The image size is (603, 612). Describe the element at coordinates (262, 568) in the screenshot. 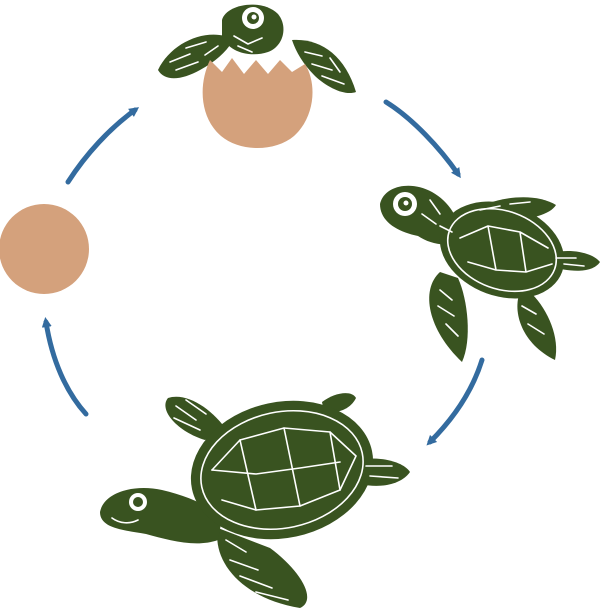

I see `adult-bottom-flipper` at that location.